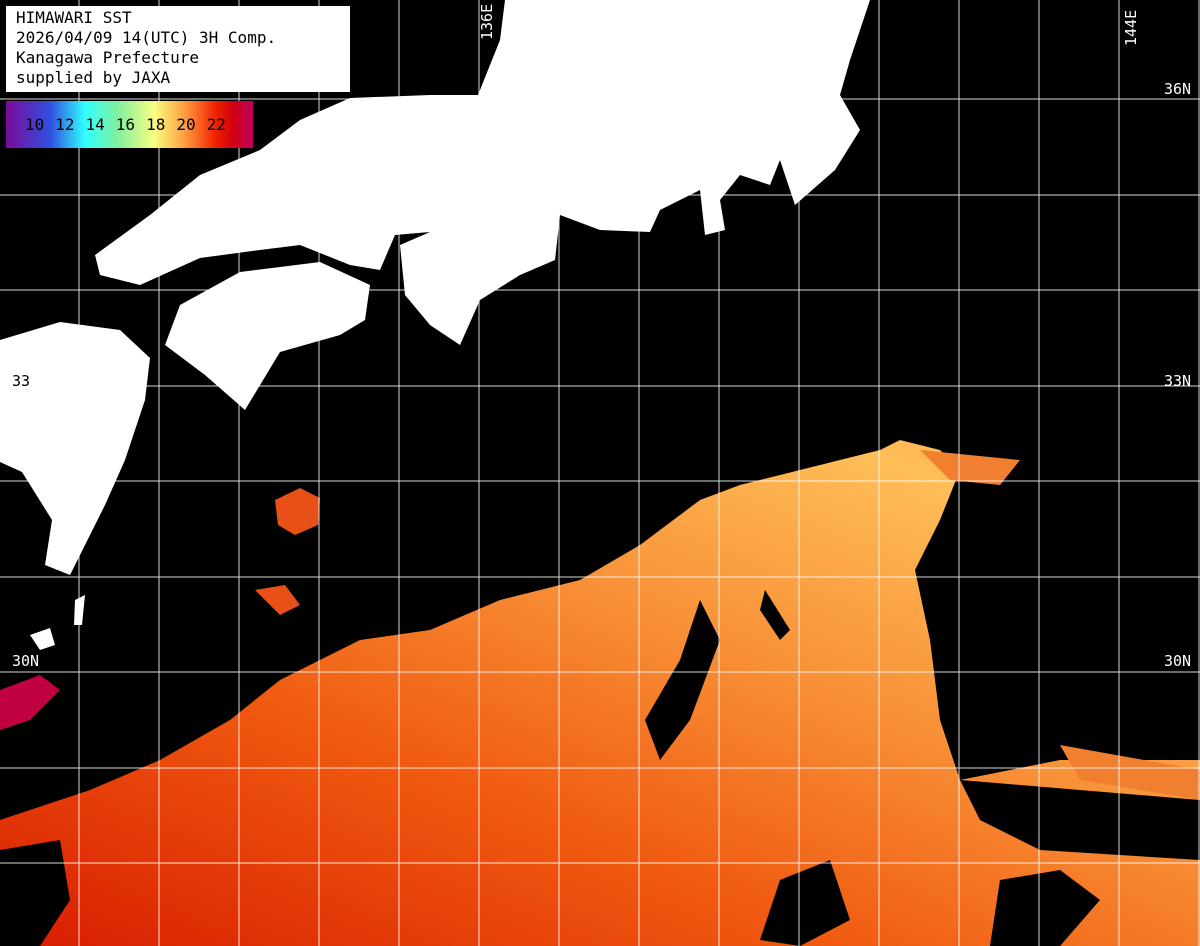 This screenshot has width=1200, height=946. I want to click on legend-tick: 14, so click(95, 124).